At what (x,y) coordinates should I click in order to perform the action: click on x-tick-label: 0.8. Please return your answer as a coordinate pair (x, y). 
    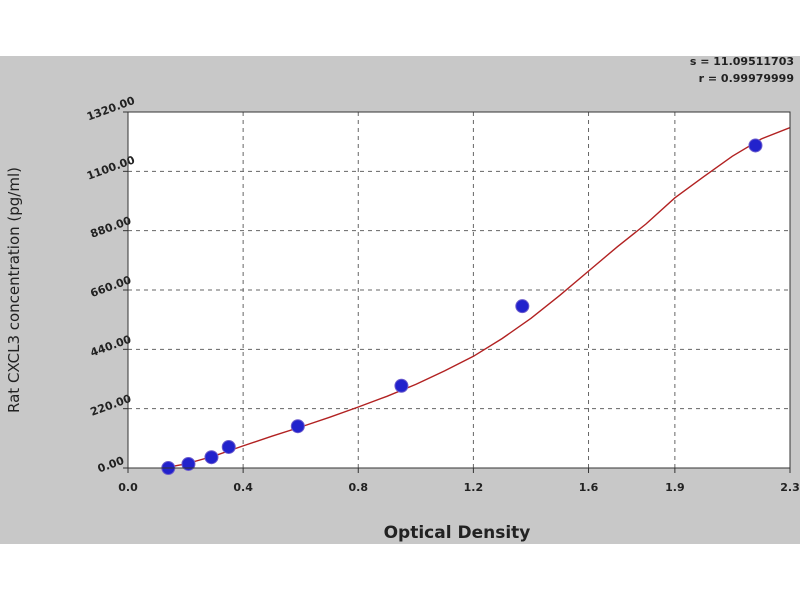
    Looking at the image, I should click on (359, 487).